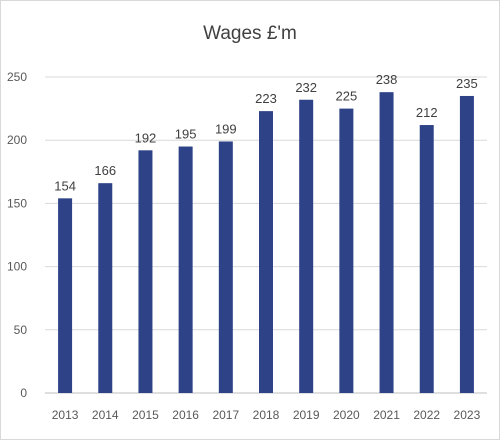  Describe the element at coordinates (226, 128) in the screenshot. I see `data-label-2017: 199` at that location.